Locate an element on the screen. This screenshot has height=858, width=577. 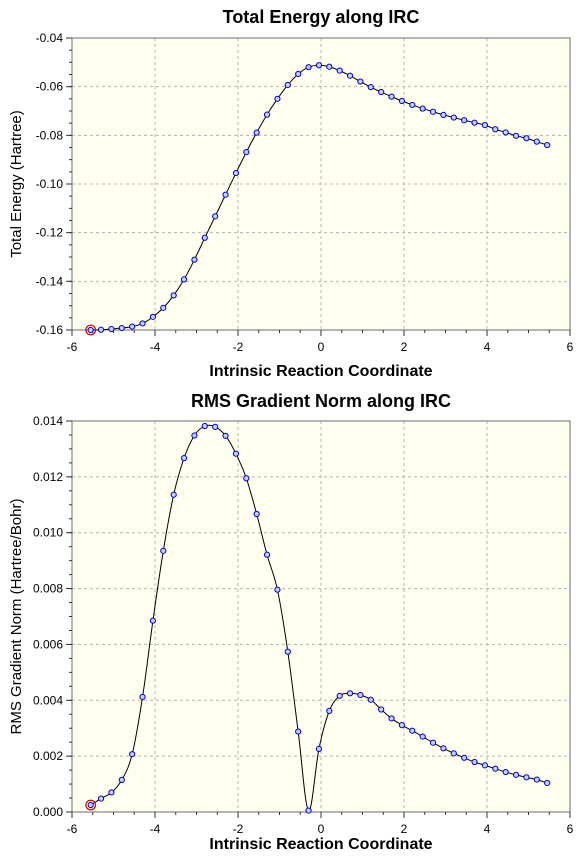
y-tick-label: 0.000 is located at coordinates (48, 812).